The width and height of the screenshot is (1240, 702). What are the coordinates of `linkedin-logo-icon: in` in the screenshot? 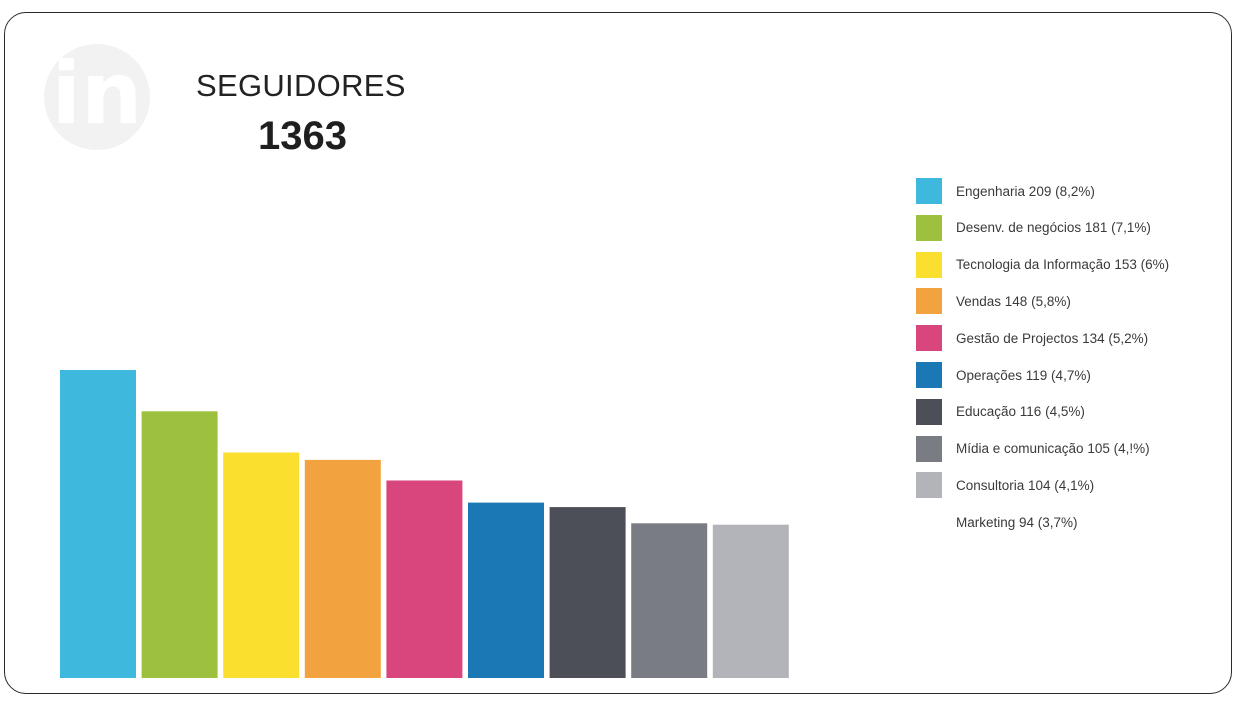 It's located at (97, 97).